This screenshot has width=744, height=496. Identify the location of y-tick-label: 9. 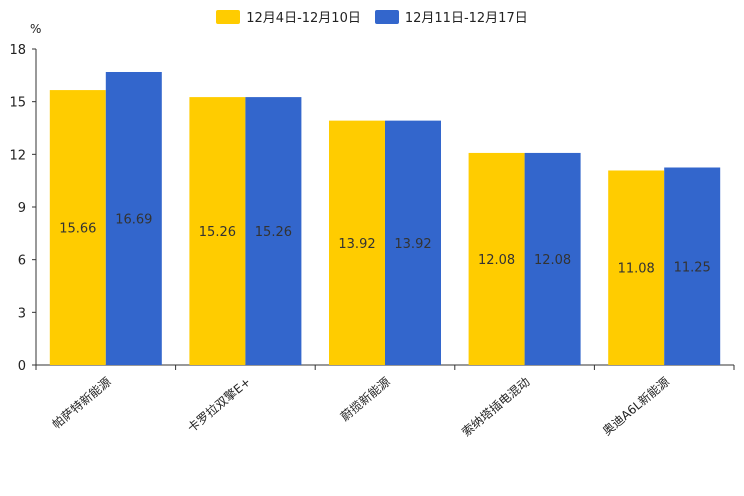
(22, 208).